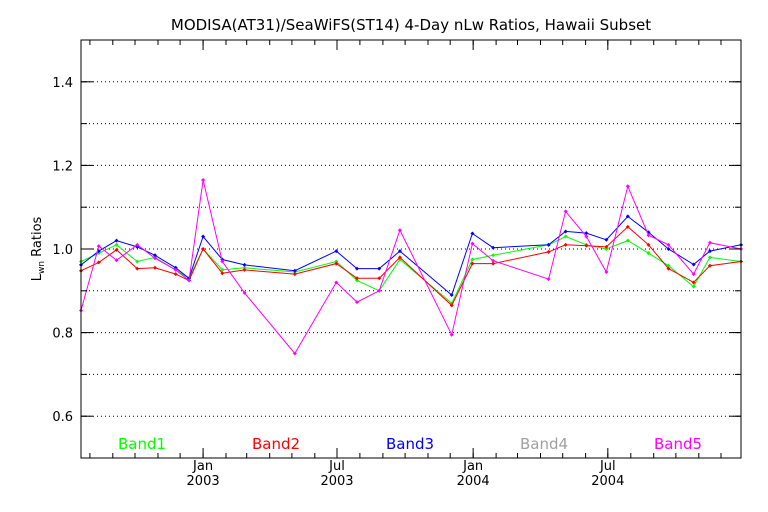 Image resolution: width=768 pixels, height=512 pixels. I want to click on y-tick-label: 1.0, so click(62, 250).